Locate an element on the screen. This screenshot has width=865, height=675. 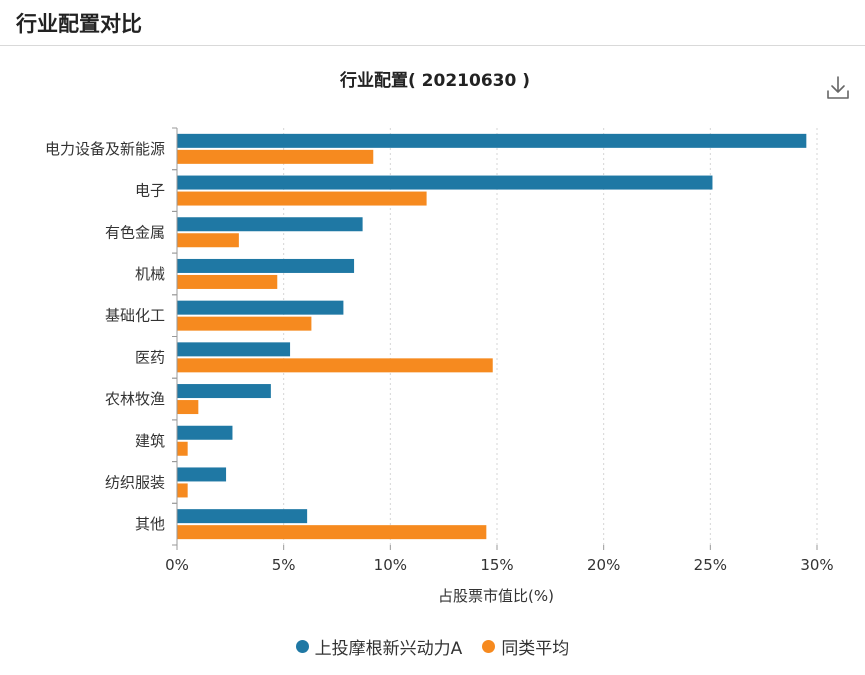
category-label: 其他 is located at coordinates (150, 524).